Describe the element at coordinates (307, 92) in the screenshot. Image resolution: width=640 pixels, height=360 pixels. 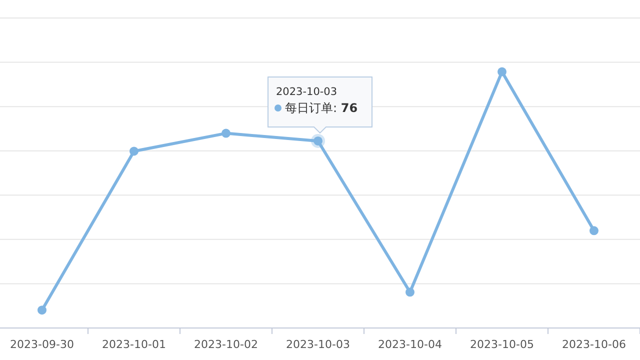
I see `annotation: 2023-10-03` at that location.